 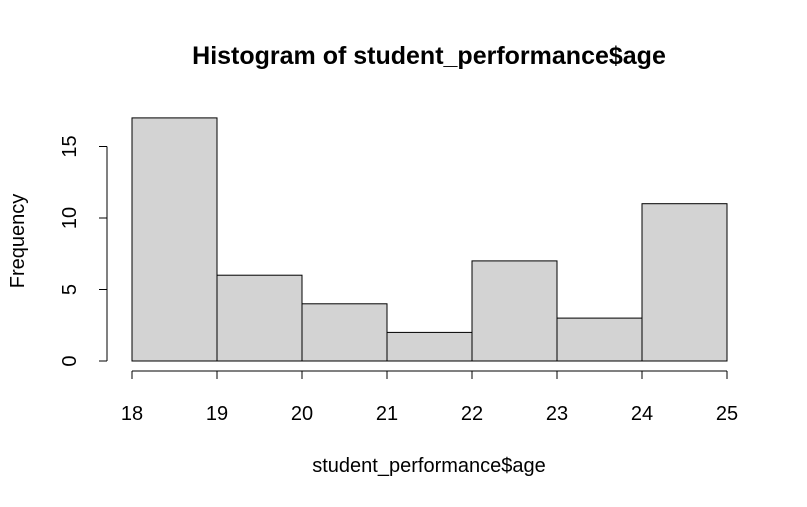 What do you see at coordinates (429, 56) in the screenshot?
I see `chart-title: Histogram of student_performance$age` at bounding box center [429, 56].